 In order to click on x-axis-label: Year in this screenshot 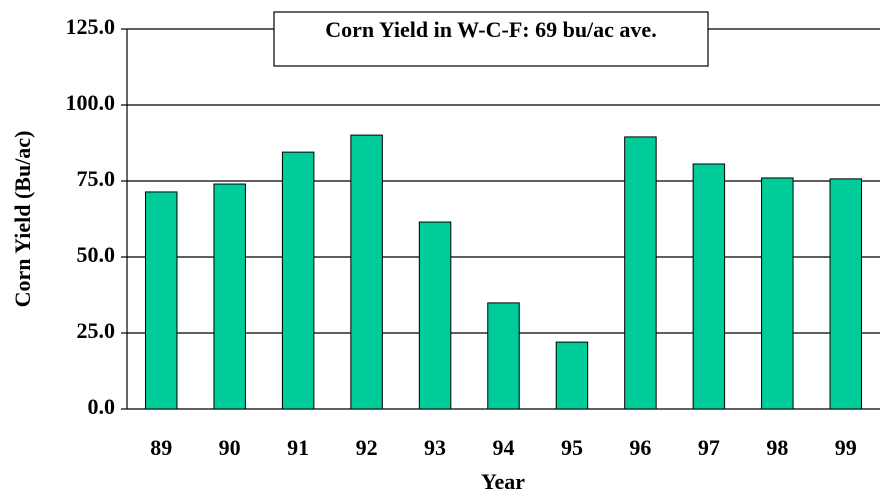, I will do `click(503, 481)`.